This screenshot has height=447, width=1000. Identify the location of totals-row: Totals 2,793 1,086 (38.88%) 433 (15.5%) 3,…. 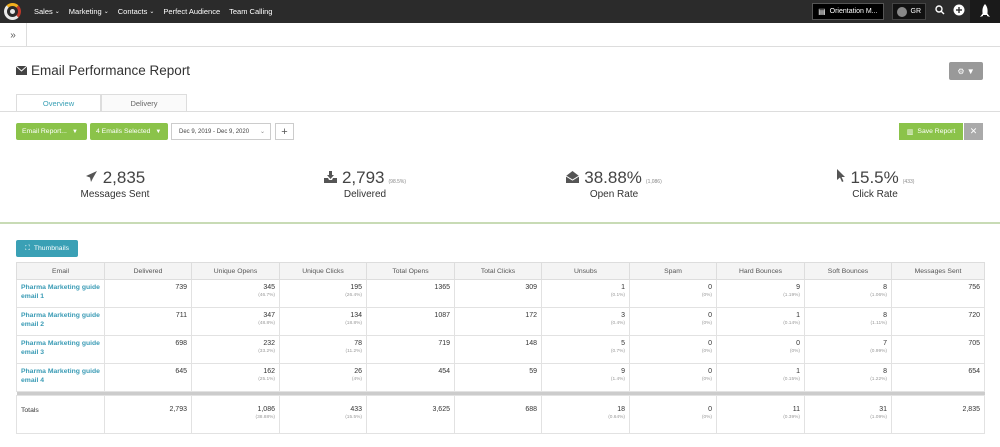
(500, 414).